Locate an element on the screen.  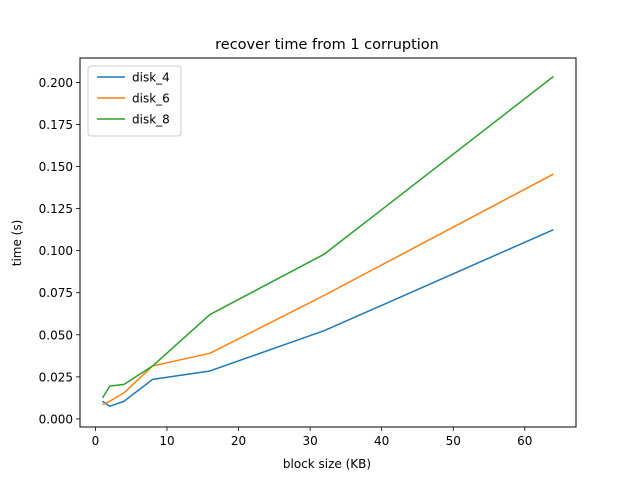
chart-title: recover time from 1 corruption is located at coordinates (327, 45).